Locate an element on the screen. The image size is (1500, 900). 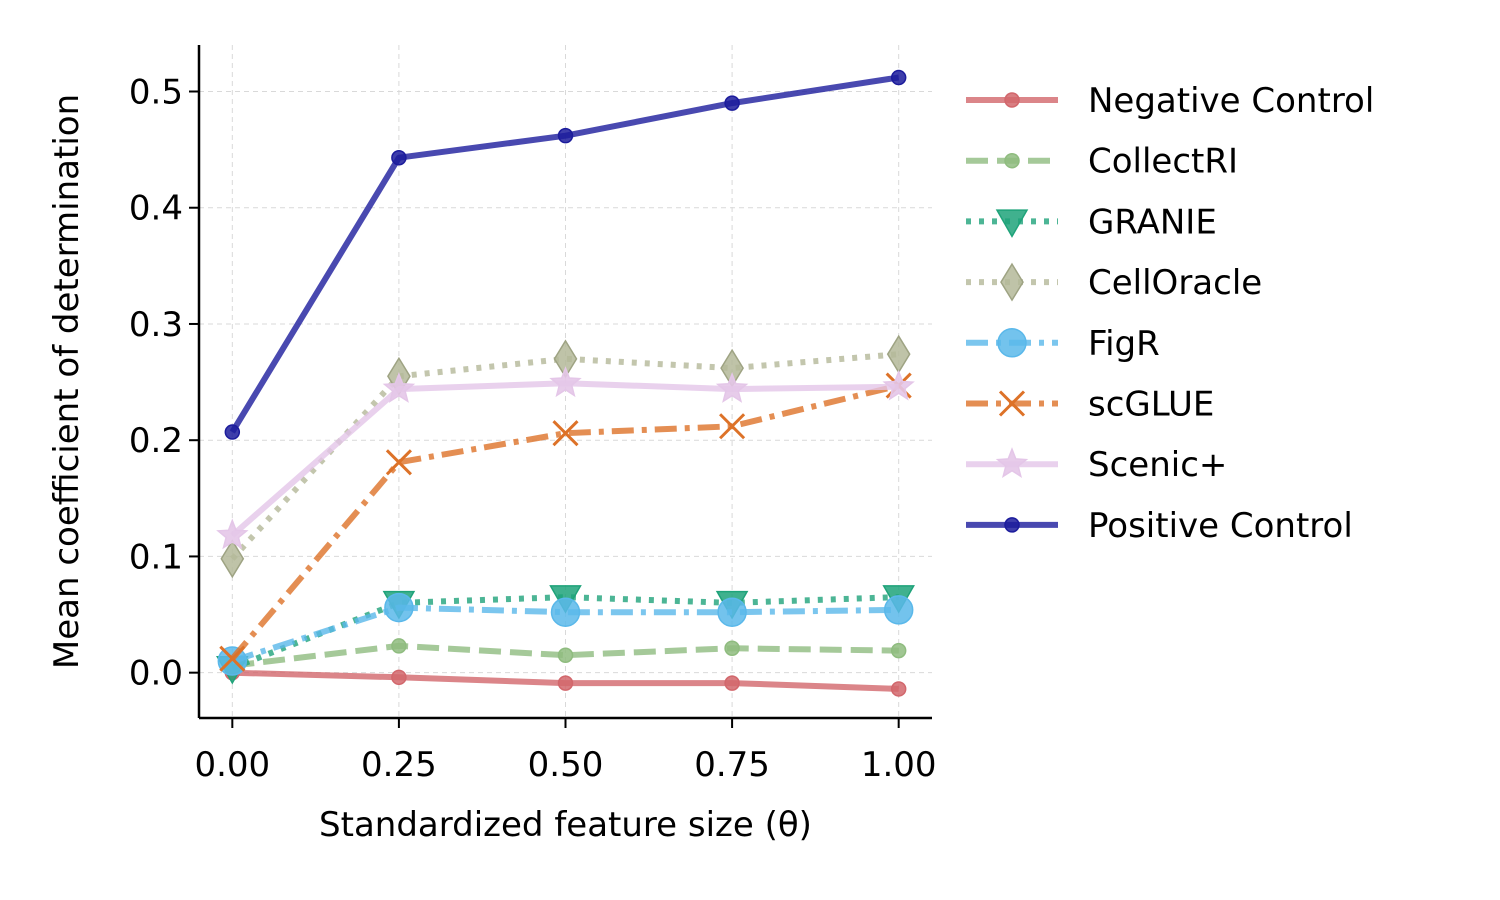
legend-label: Scenic+ is located at coordinates (1157, 465).